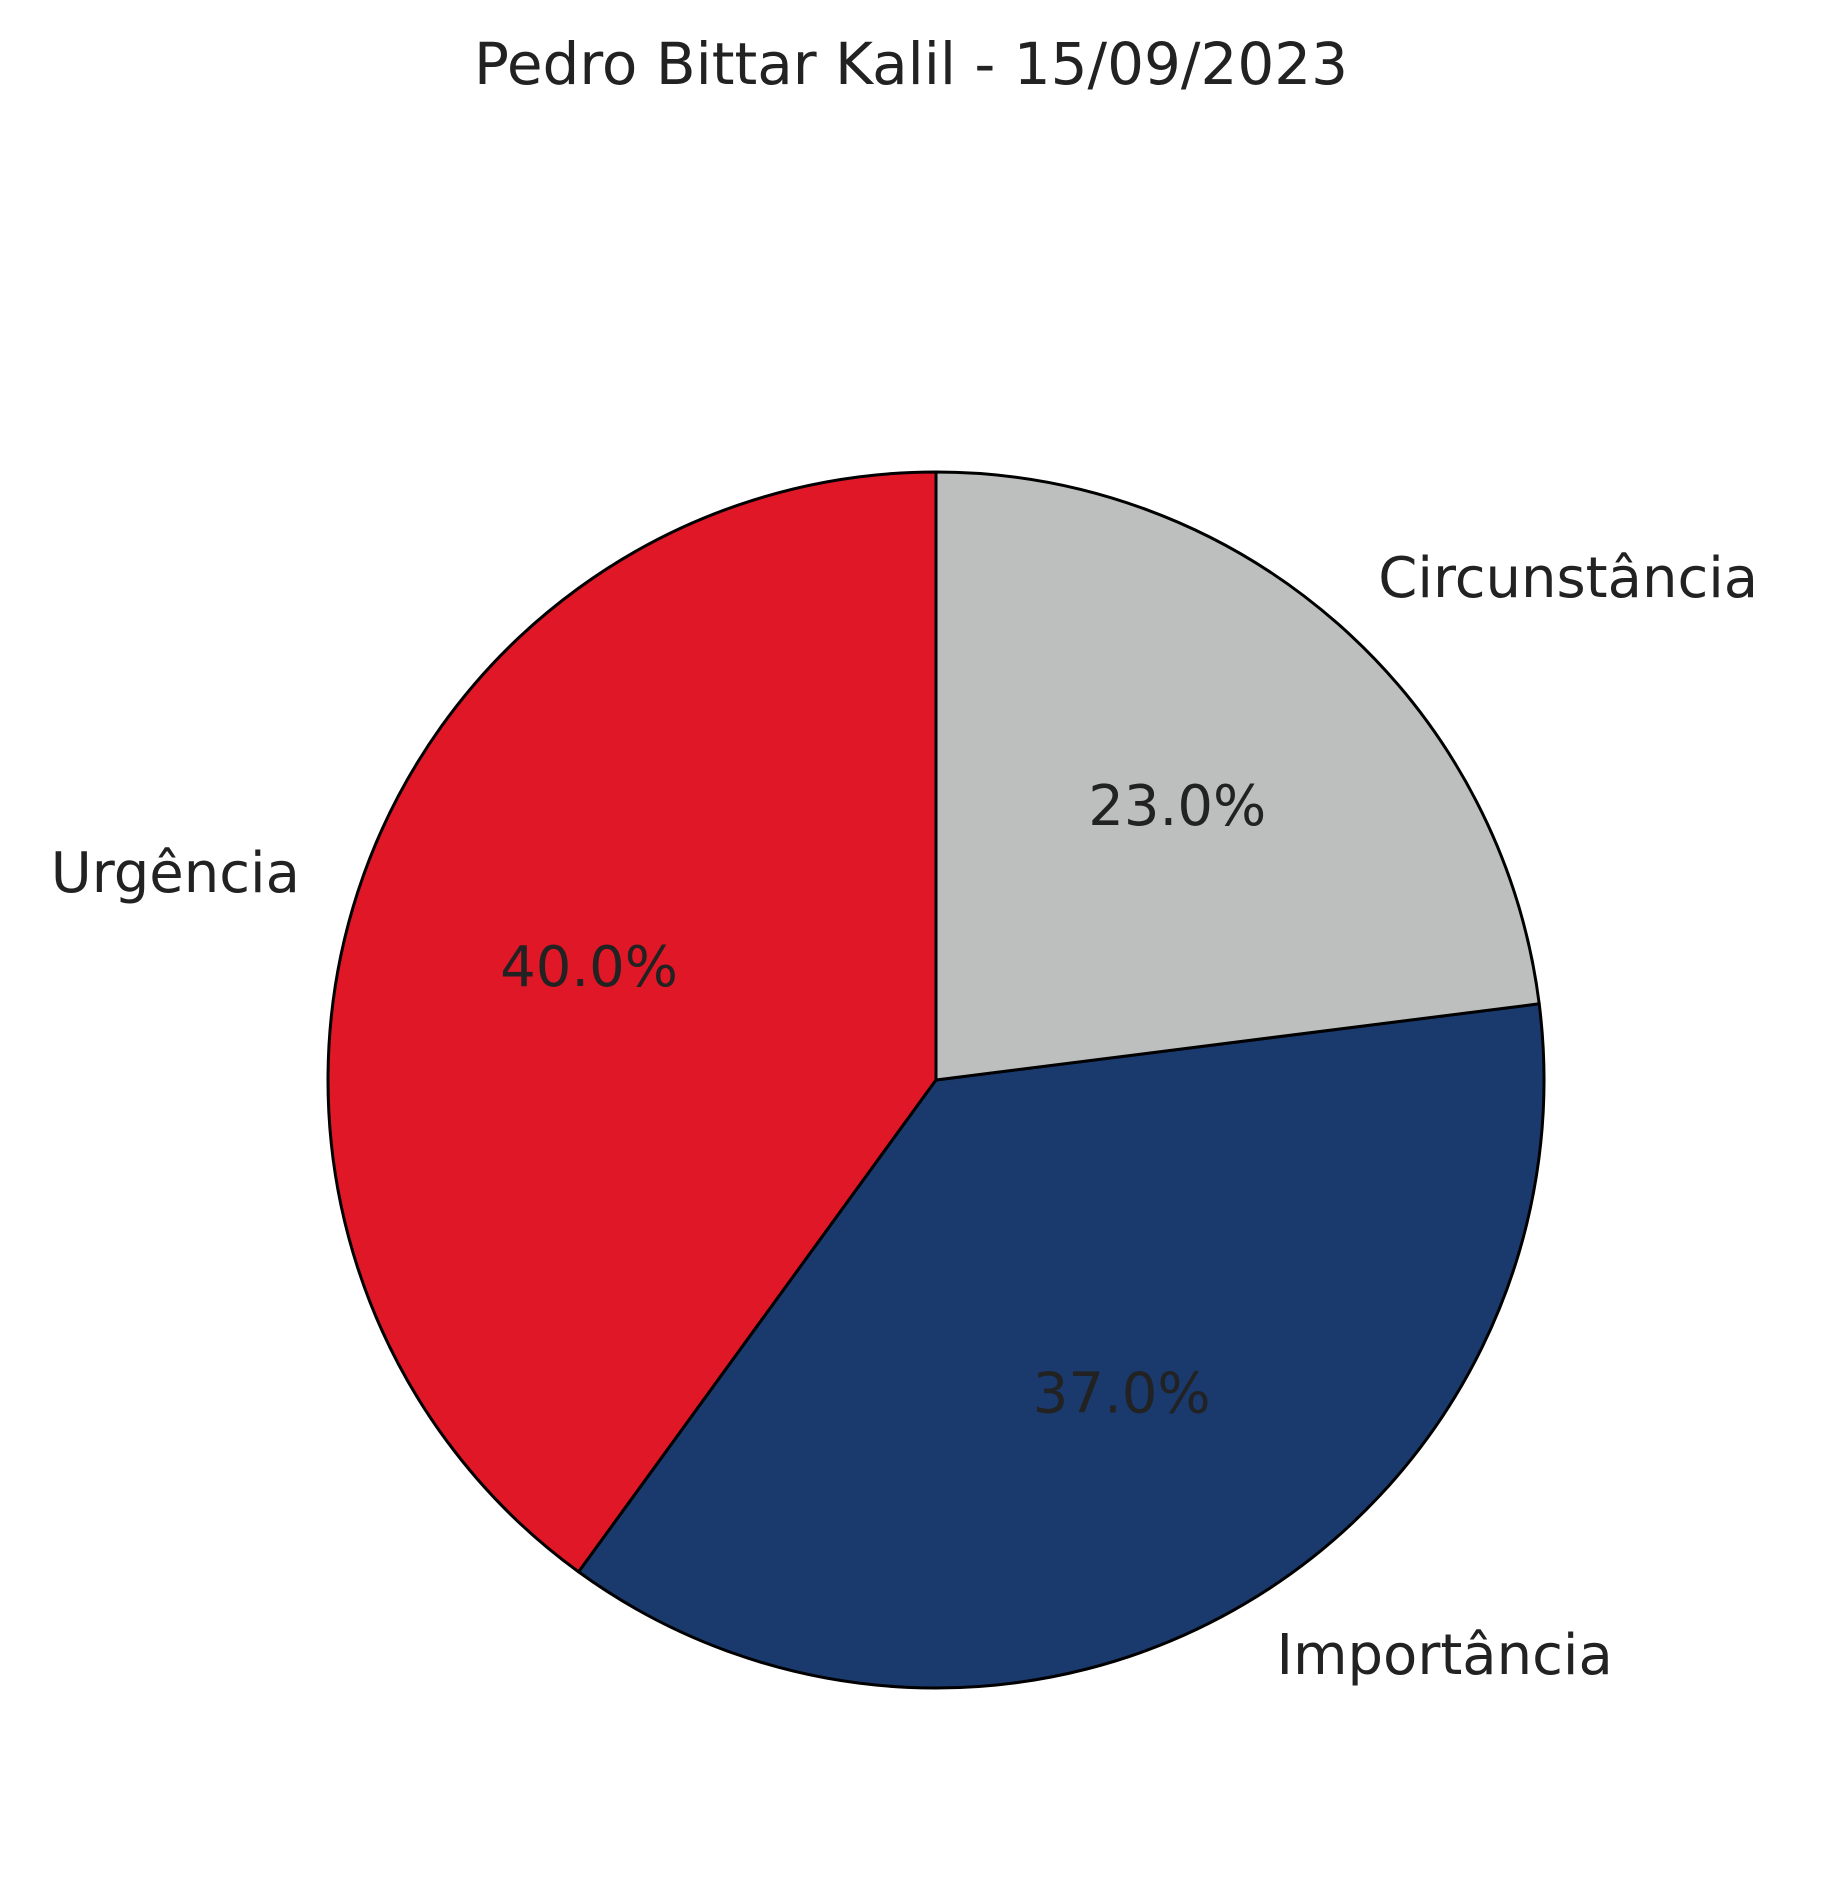 The width and height of the screenshot is (1822, 1885). Describe the element at coordinates (1568, 578) in the screenshot. I see `slice-label: Circunstância` at that location.